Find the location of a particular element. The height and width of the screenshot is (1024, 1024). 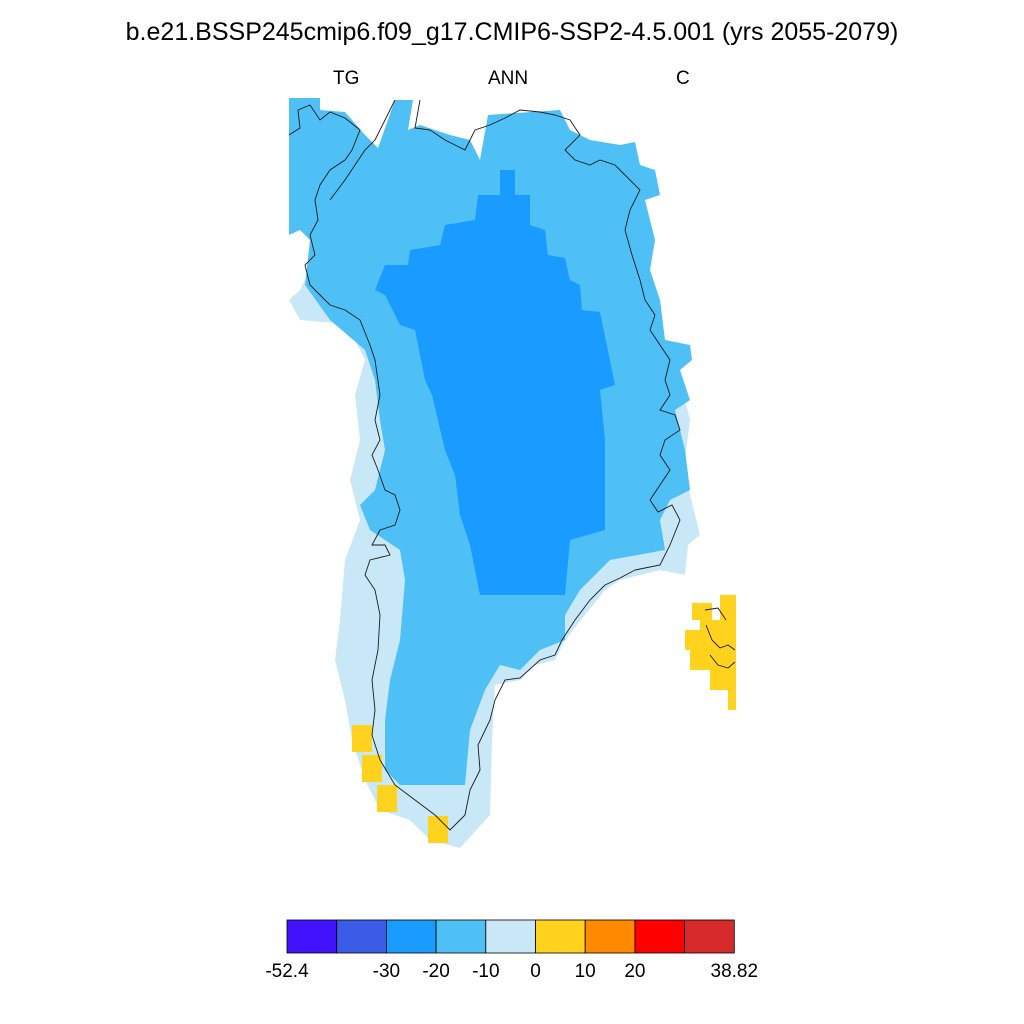

colorbar-tick-label: 20 is located at coordinates (635, 971).